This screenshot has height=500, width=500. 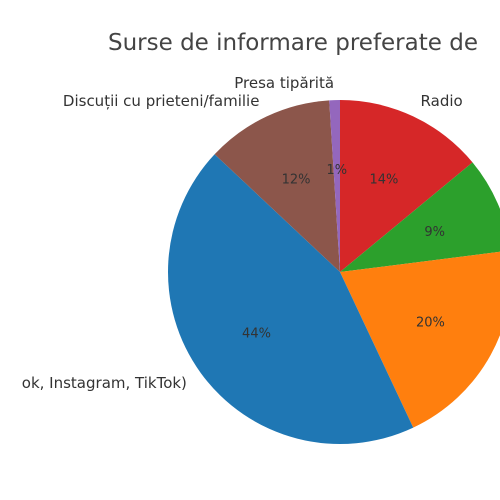 I want to click on slice-label-0: Radio, so click(x=442, y=101).